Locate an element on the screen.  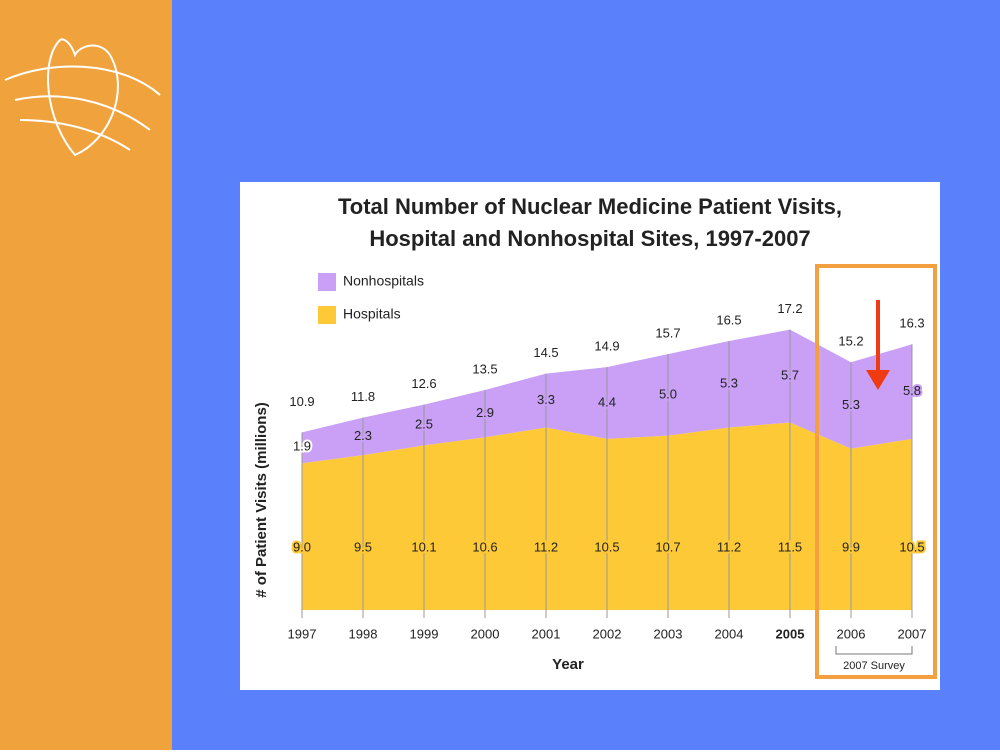
total-label: 17.2 is located at coordinates (789, 308).